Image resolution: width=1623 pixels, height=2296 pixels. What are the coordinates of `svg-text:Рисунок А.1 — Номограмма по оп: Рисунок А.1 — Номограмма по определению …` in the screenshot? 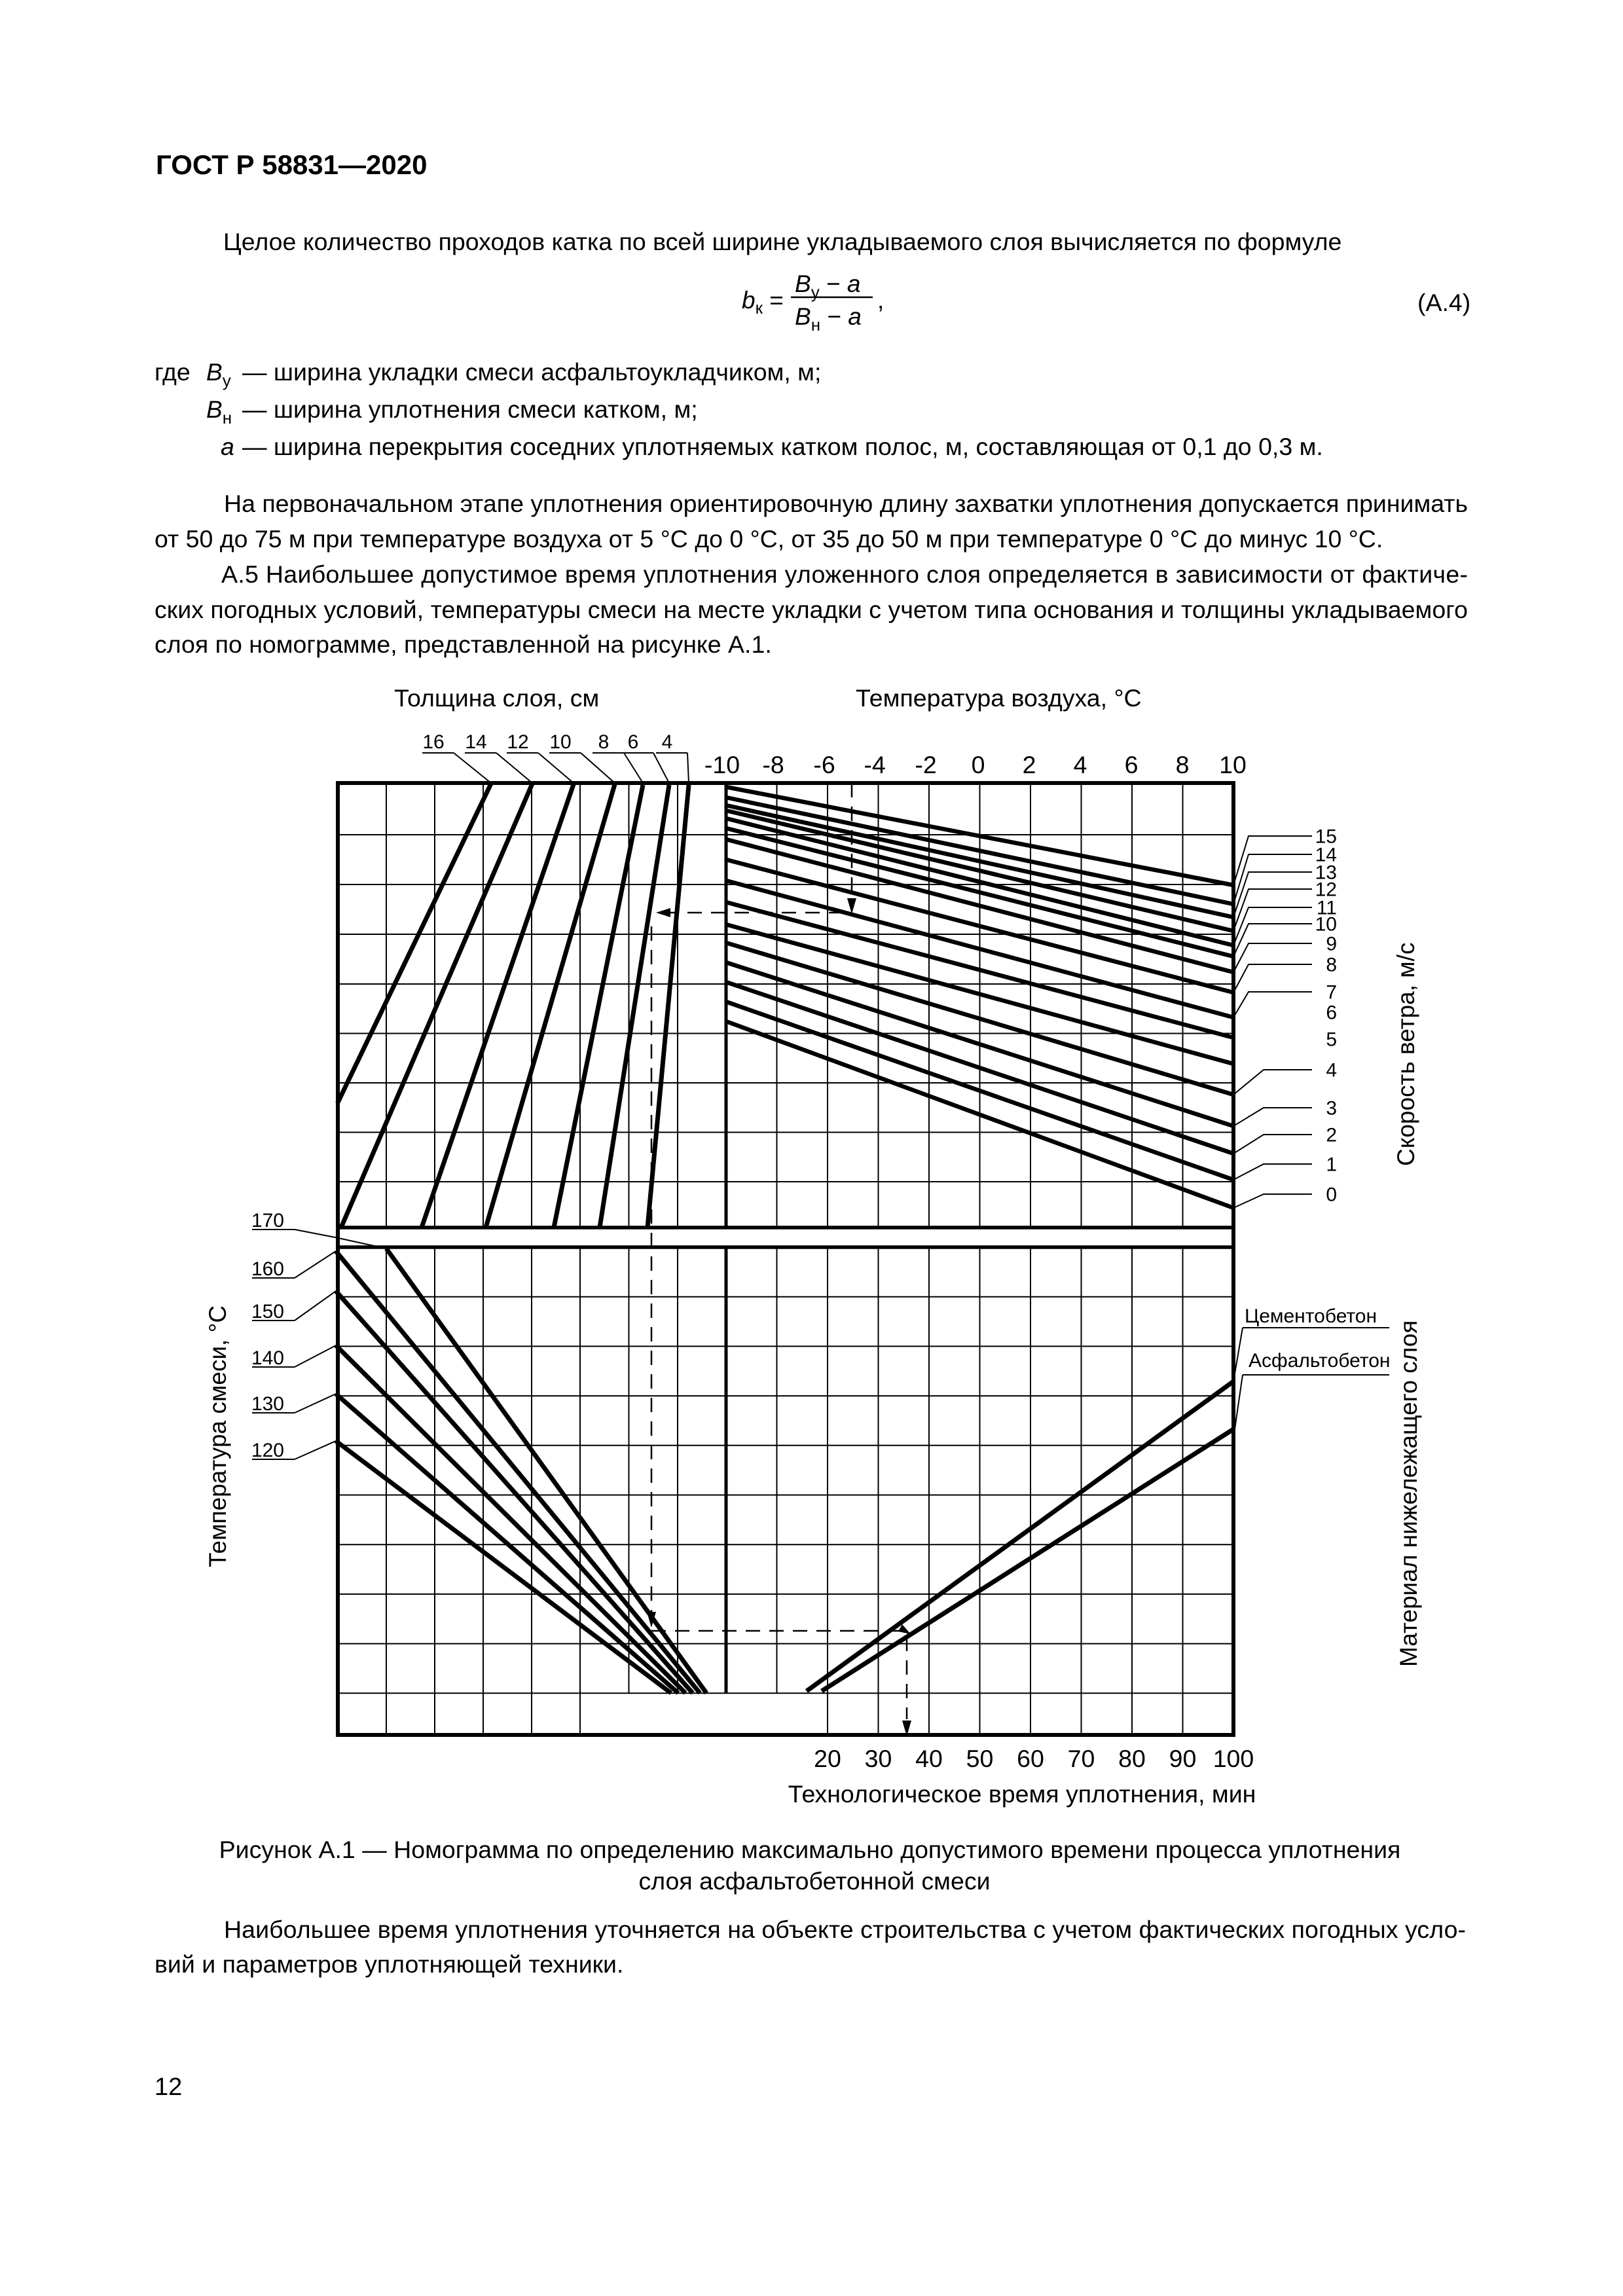 It's located at (810, 1849).